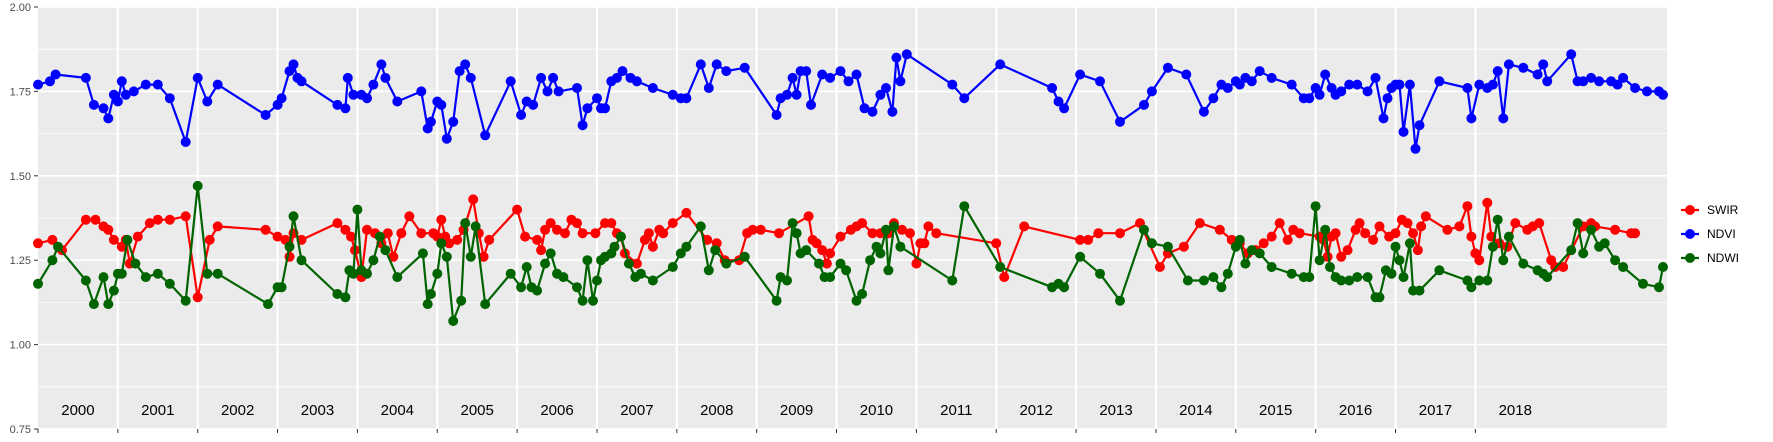  What do you see at coordinates (1721, 234) in the screenshot?
I see `legend-label: NDVI` at bounding box center [1721, 234].